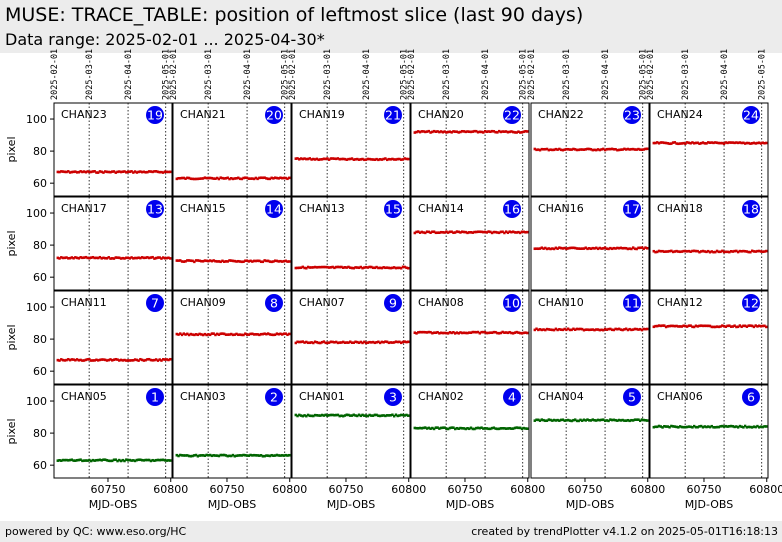 The image size is (782, 542). I want to click on date-tick-label: 2025-02-01, so click(55, 74).